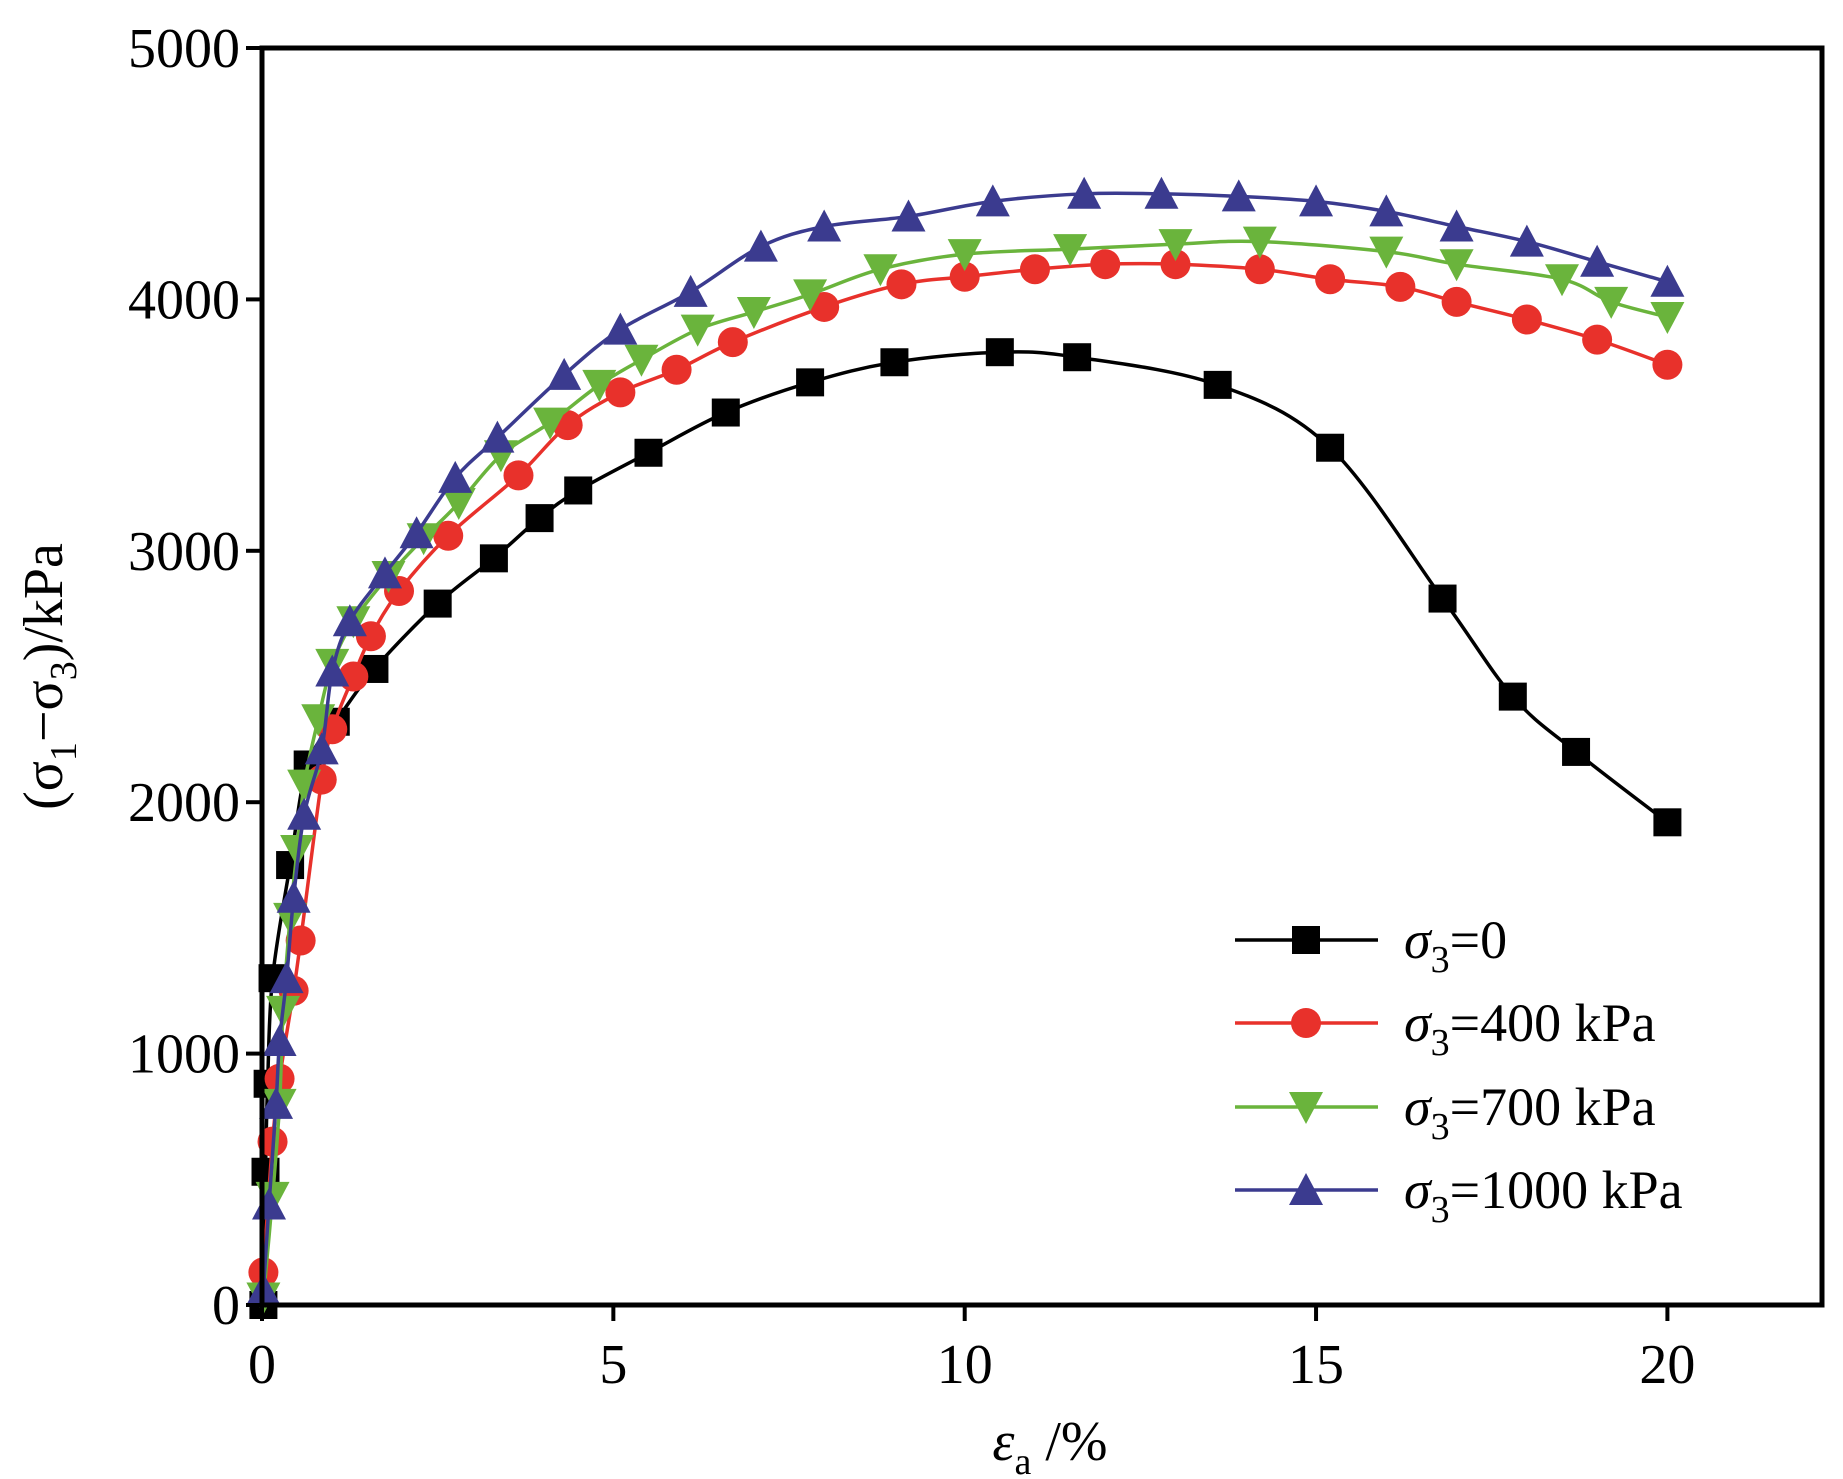  I want to click on y-axis-label: (σ1−σ3)/kPa, so click(49, 676).